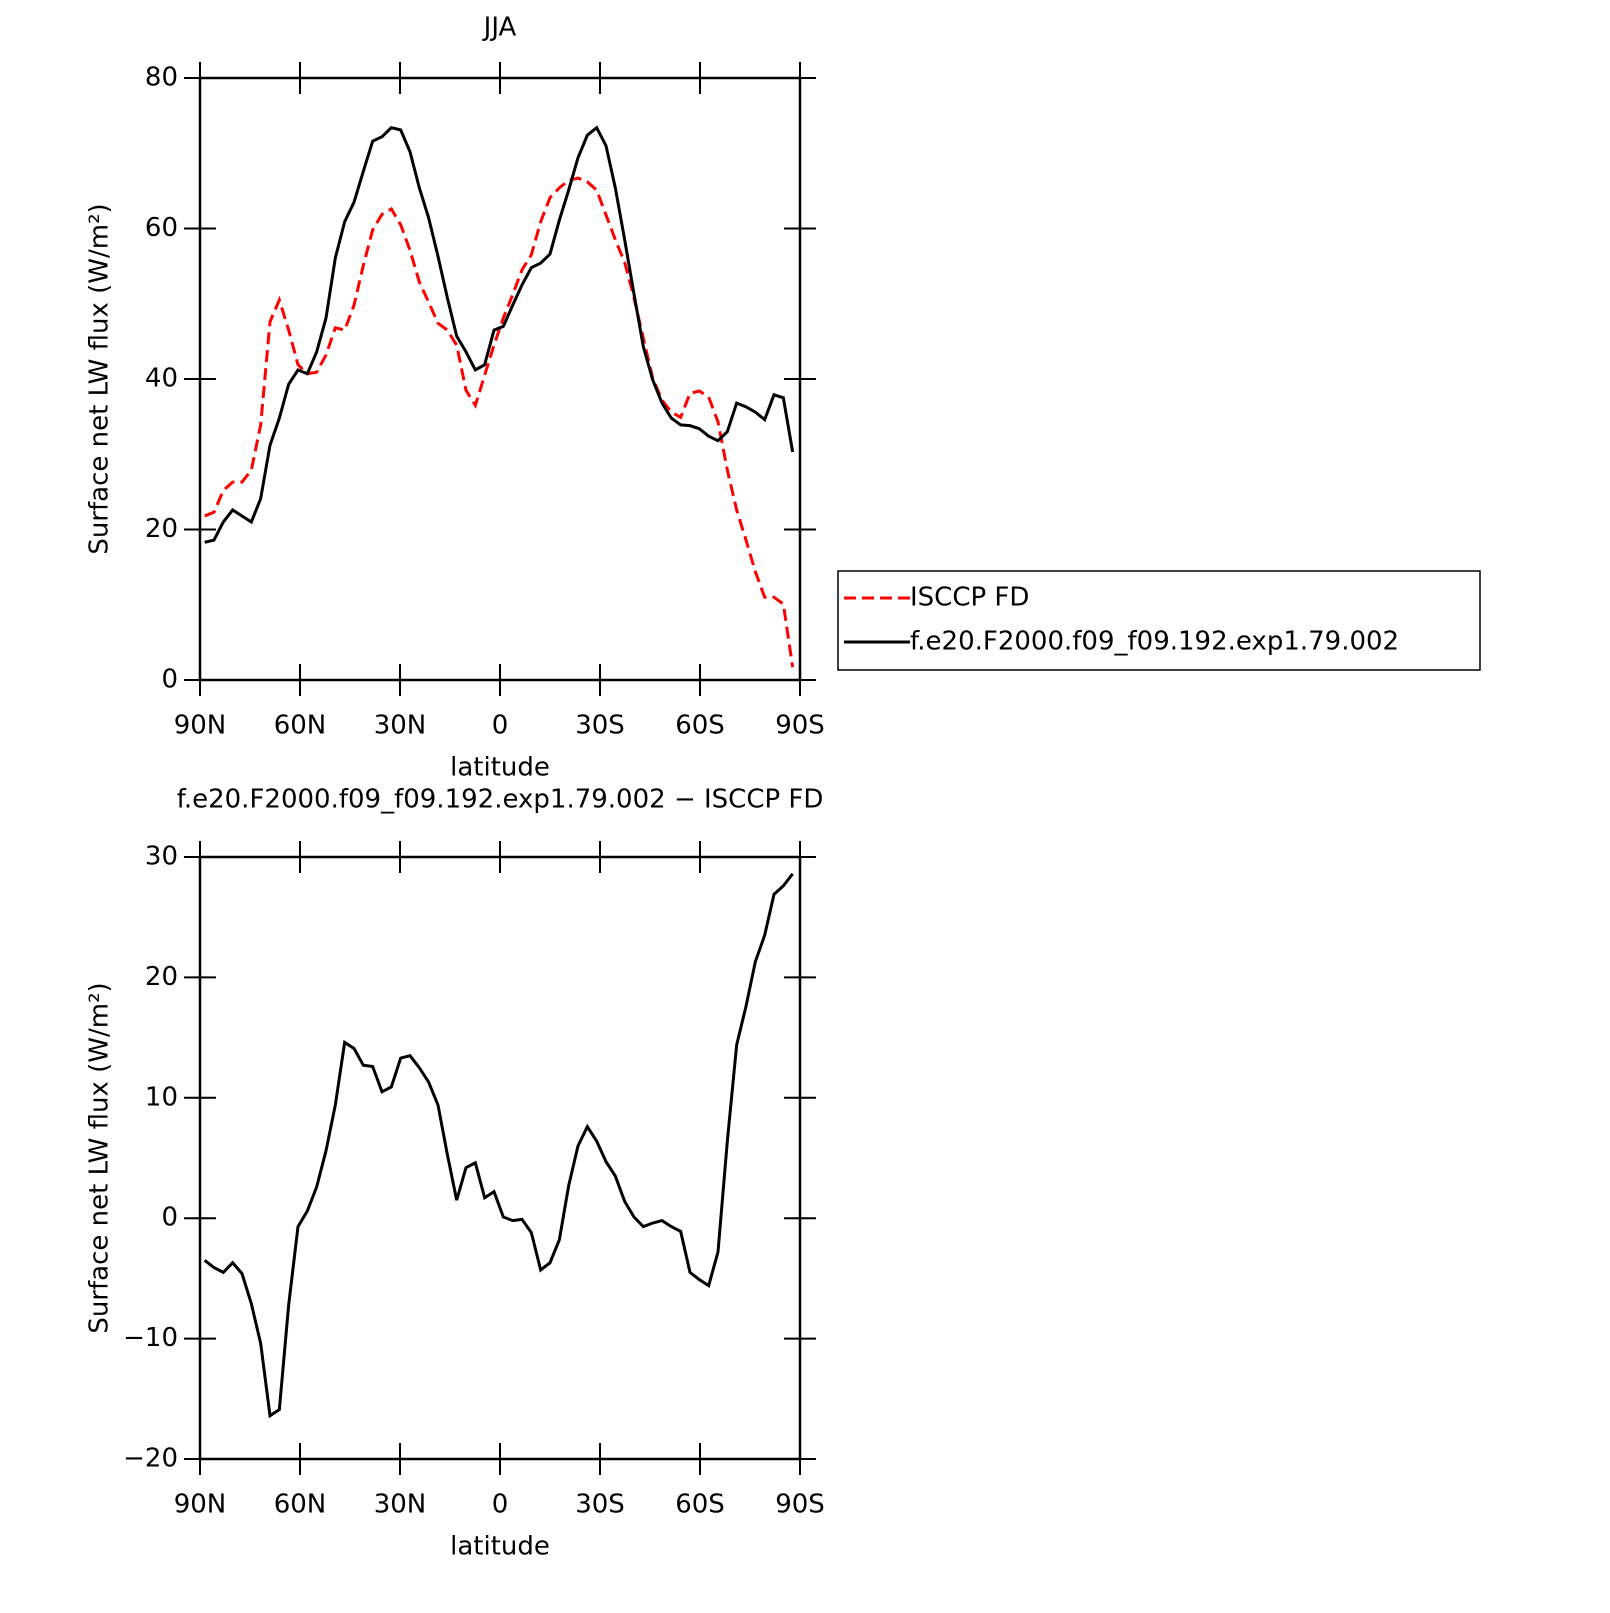 The height and width of the screenshot is (1613, 1610). Describe the element at coordinates (1159, 620) in the screenshot. I see `legend-box` at that location.